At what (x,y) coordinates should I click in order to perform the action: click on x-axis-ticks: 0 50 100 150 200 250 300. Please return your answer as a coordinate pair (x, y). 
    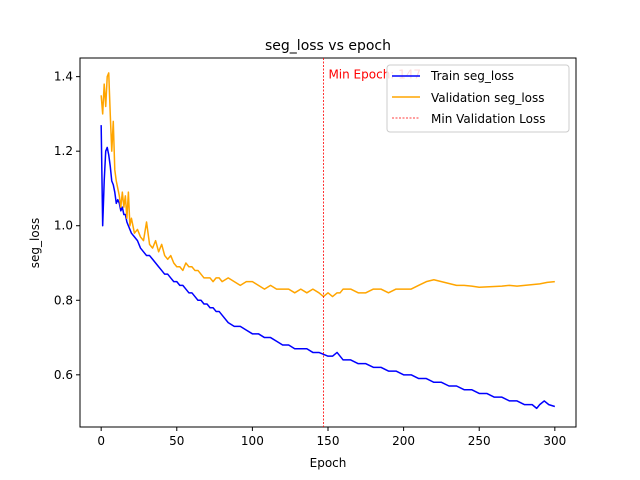
    Looking at the image, I should click on (331, 437).